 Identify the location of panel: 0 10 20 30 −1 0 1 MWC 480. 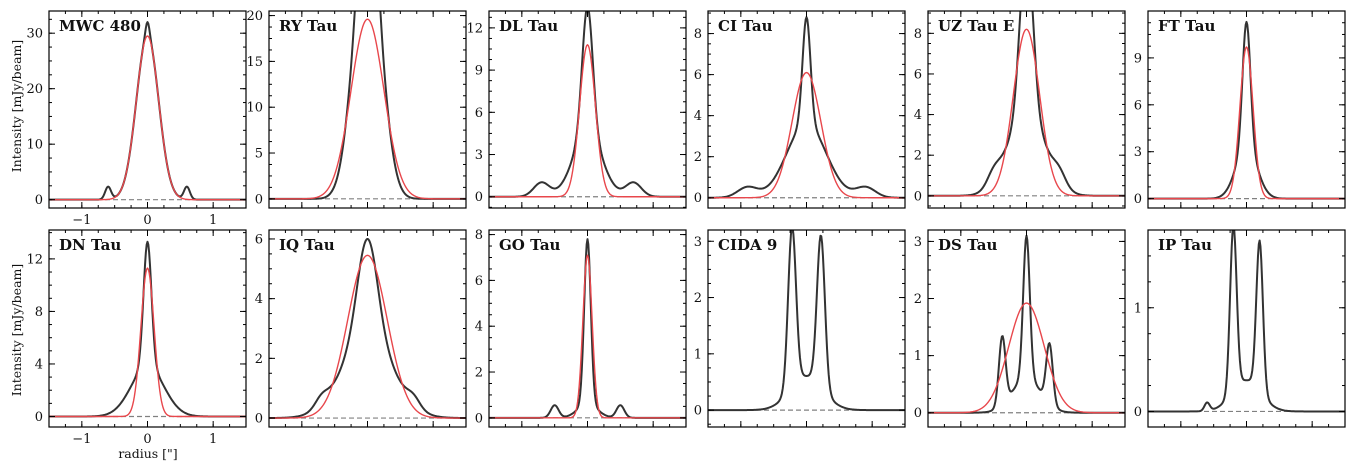
(136, 119).